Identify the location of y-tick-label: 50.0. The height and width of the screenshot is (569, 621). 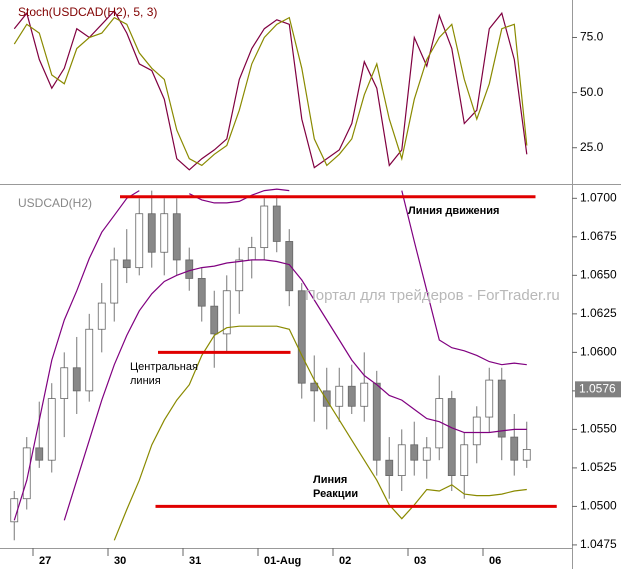
(592, 92).